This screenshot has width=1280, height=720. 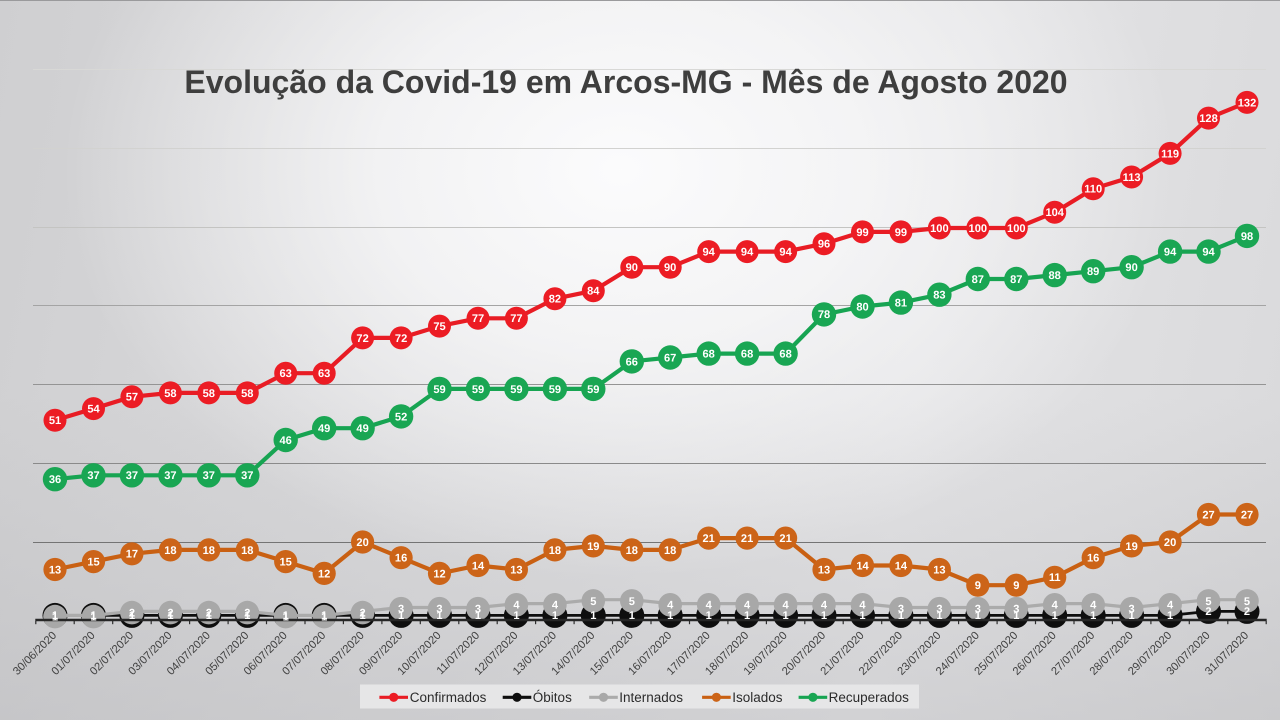 I want to click on svg-text: 72, so click(x=362, y=339).